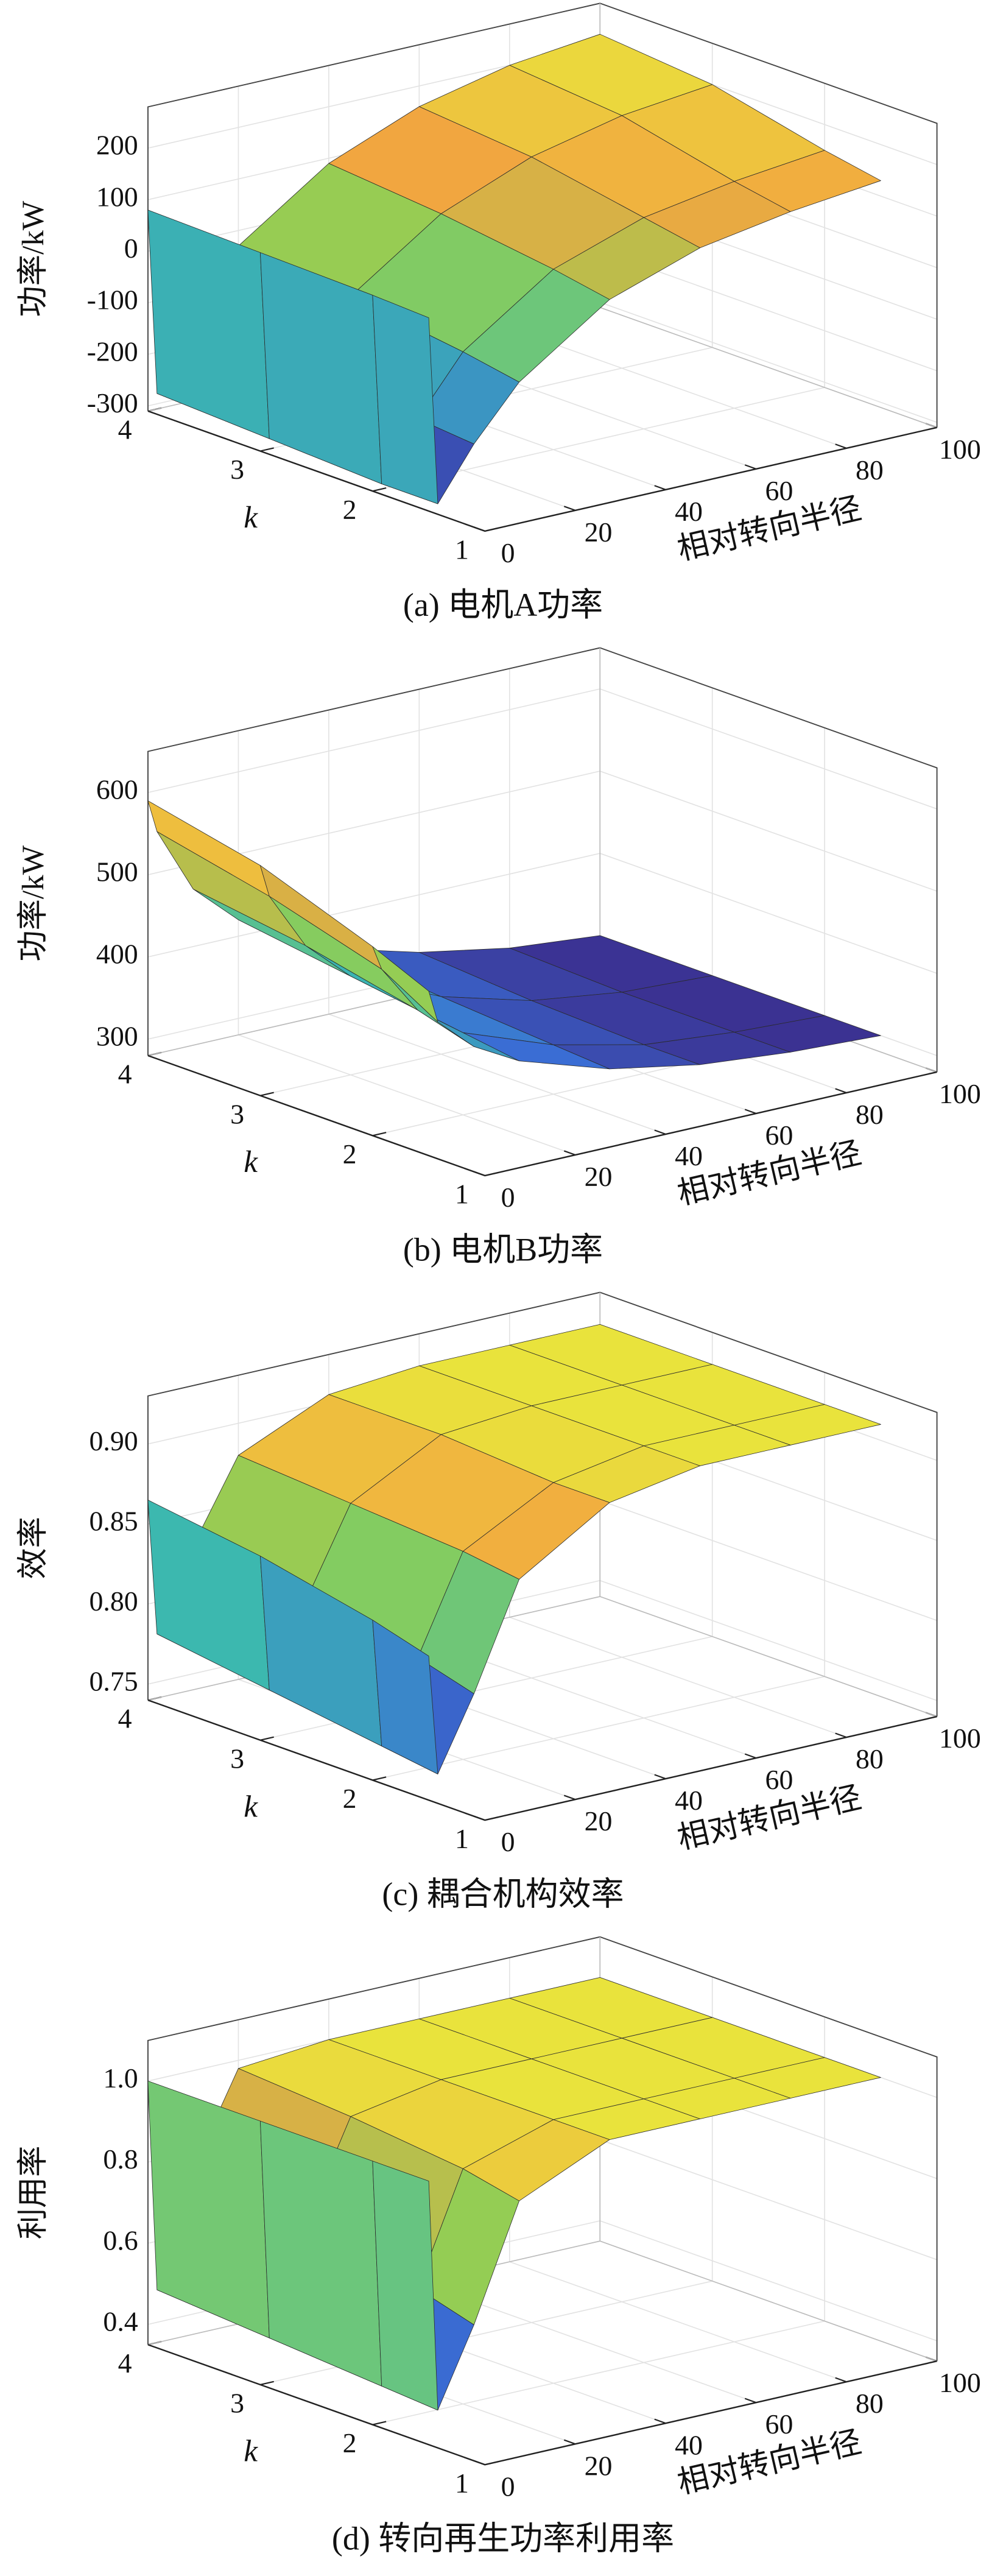 This screenshot has height=2576, width=1006. I want to click on z-axis-label: 利用率, so click(34, 2193).